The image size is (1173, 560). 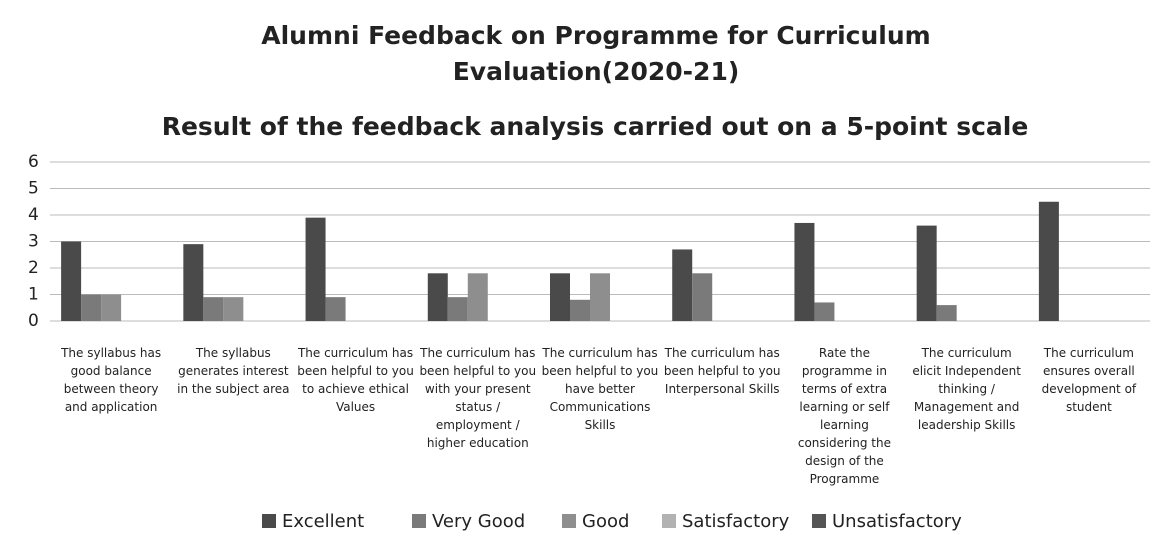 What do you see at coordinates (478, 521) in the screenshot?
I see `legend-label: Very Good` at bounding box center [478, 521].